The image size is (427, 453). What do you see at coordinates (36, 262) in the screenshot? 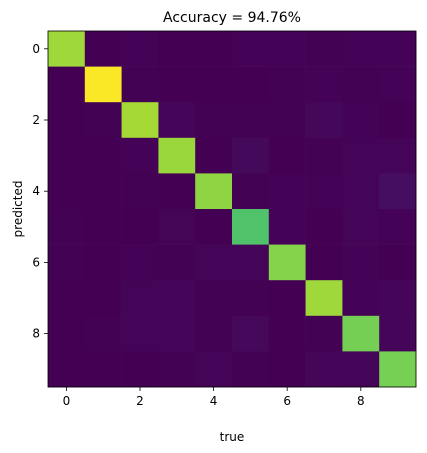
I see `y-tick-label: 6` at bounding box center [36, 262].